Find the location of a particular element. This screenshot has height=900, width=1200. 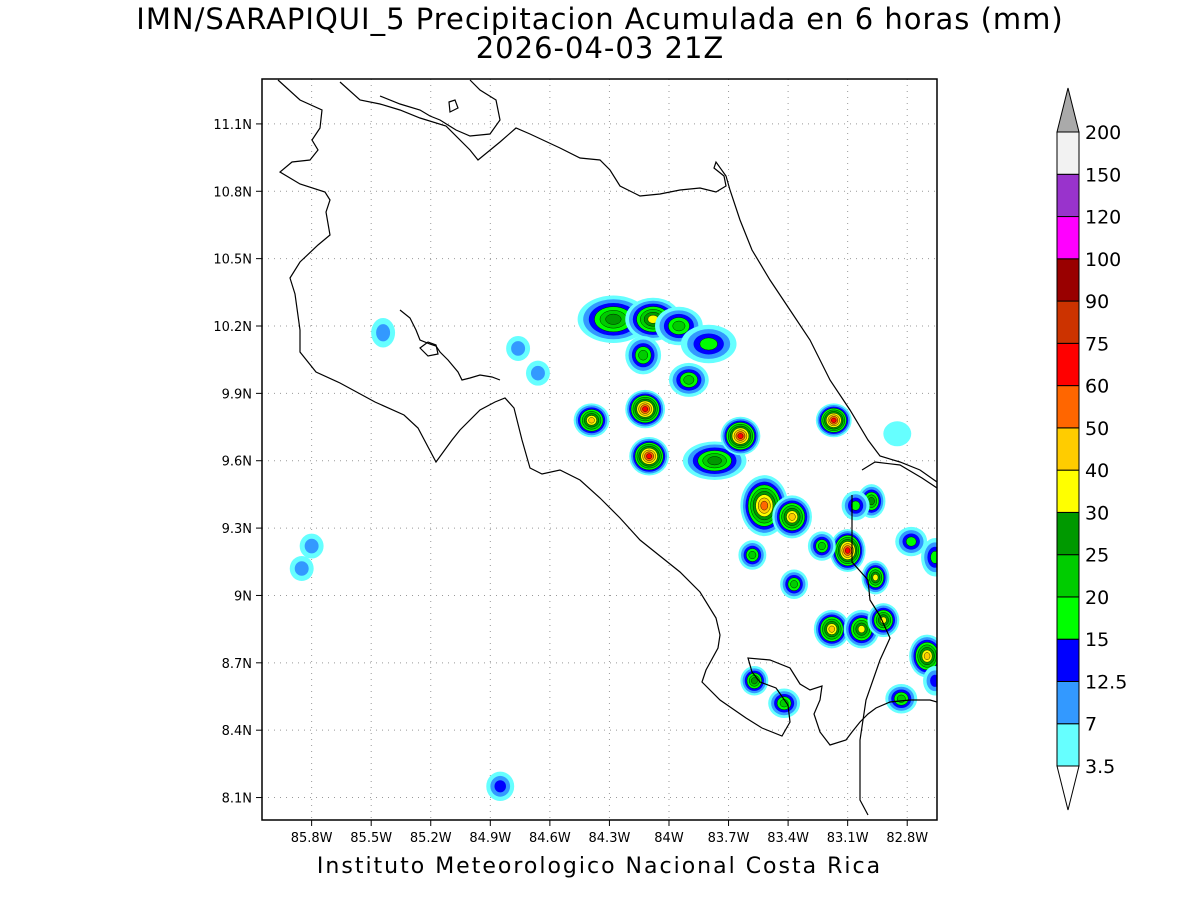

x-tick-label: 84.6W is located at coordinates (550, 838).